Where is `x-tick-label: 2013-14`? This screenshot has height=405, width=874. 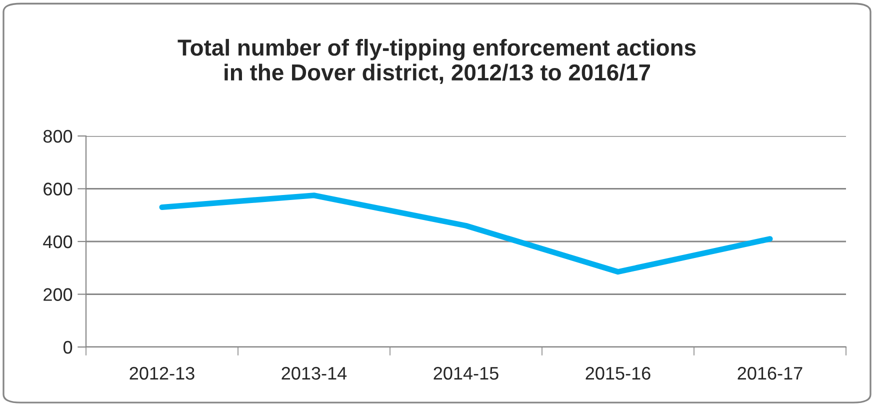
x-tick-label: 2013-14 is located at coordinates (314, 373).